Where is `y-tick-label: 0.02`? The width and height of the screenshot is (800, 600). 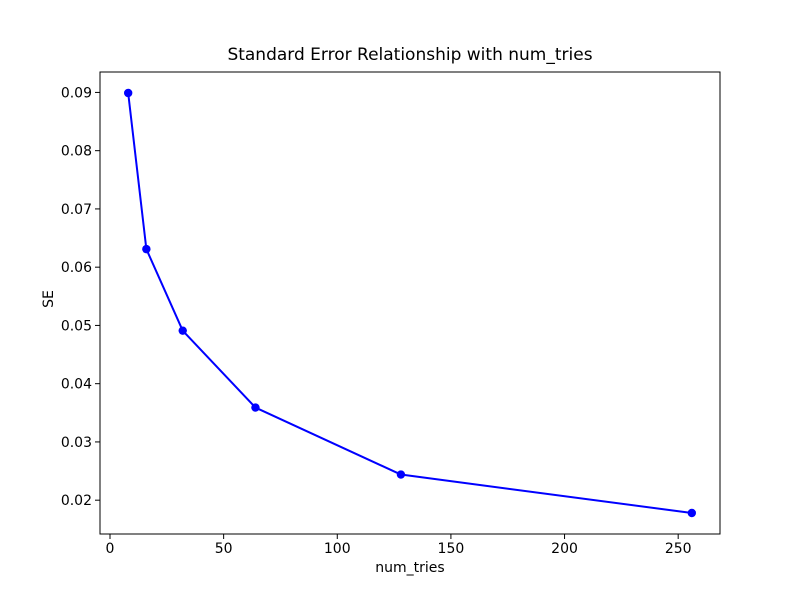 y-tick-label: 0.02 is located at coordinates (76, 501).